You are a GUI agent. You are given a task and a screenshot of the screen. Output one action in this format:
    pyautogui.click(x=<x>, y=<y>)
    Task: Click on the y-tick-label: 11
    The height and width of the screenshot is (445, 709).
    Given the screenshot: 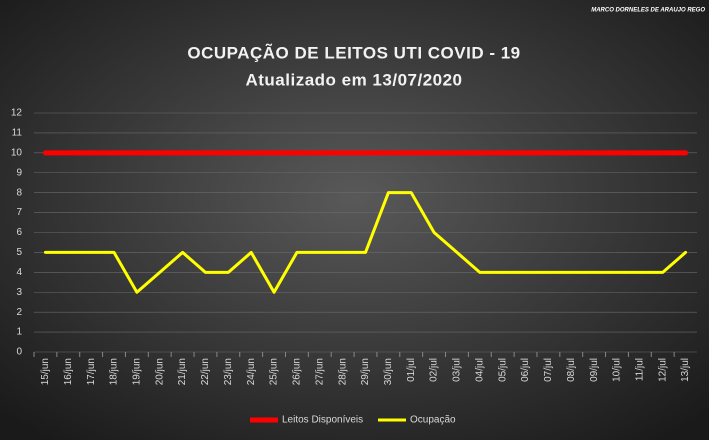 What is the action you would take?
    pyautogui.click(x=17, y=133)
    